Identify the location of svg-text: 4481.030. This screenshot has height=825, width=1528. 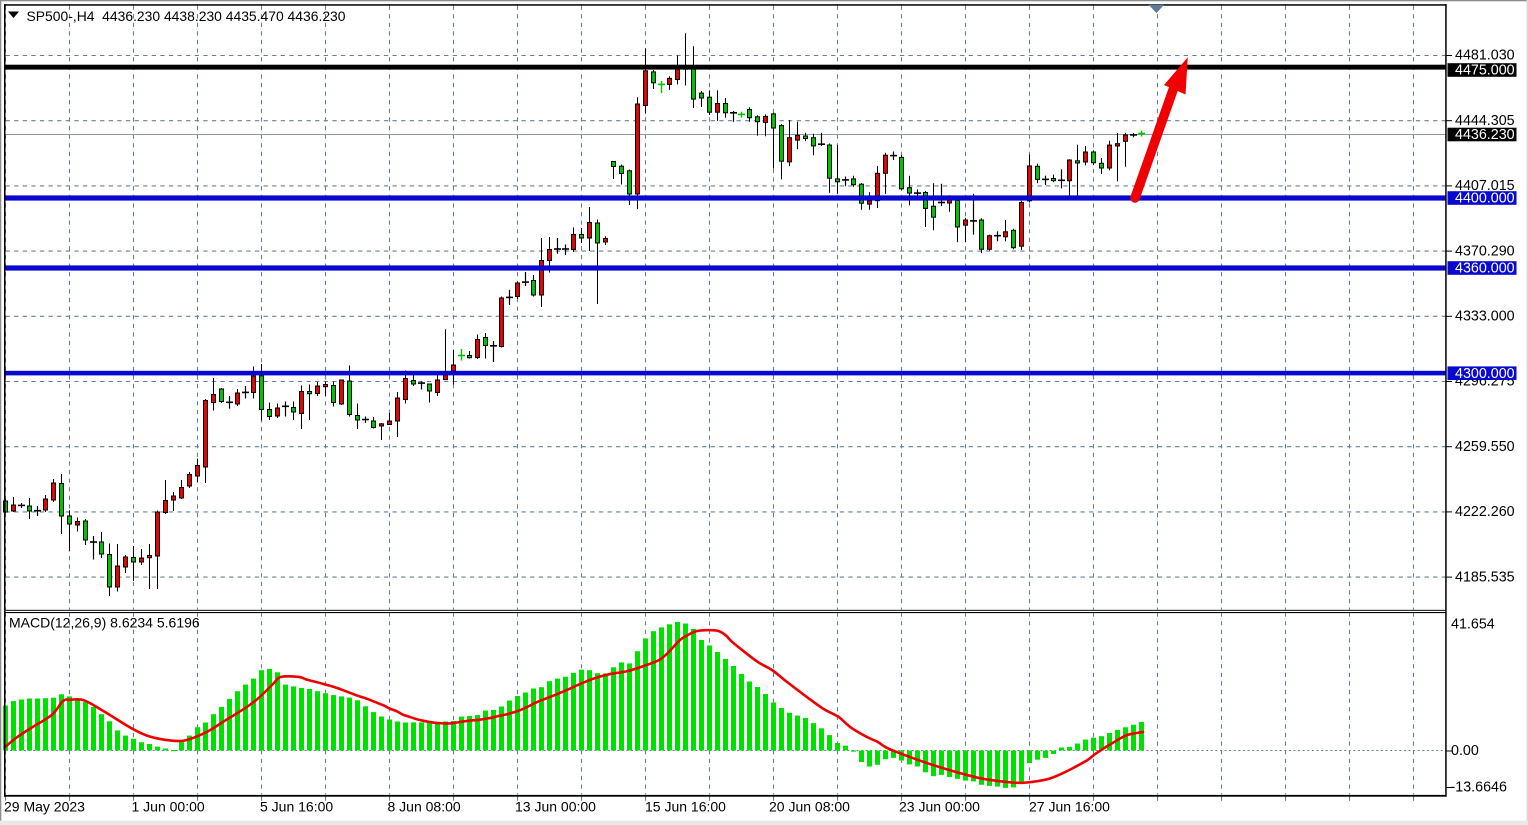
(1485, 56).